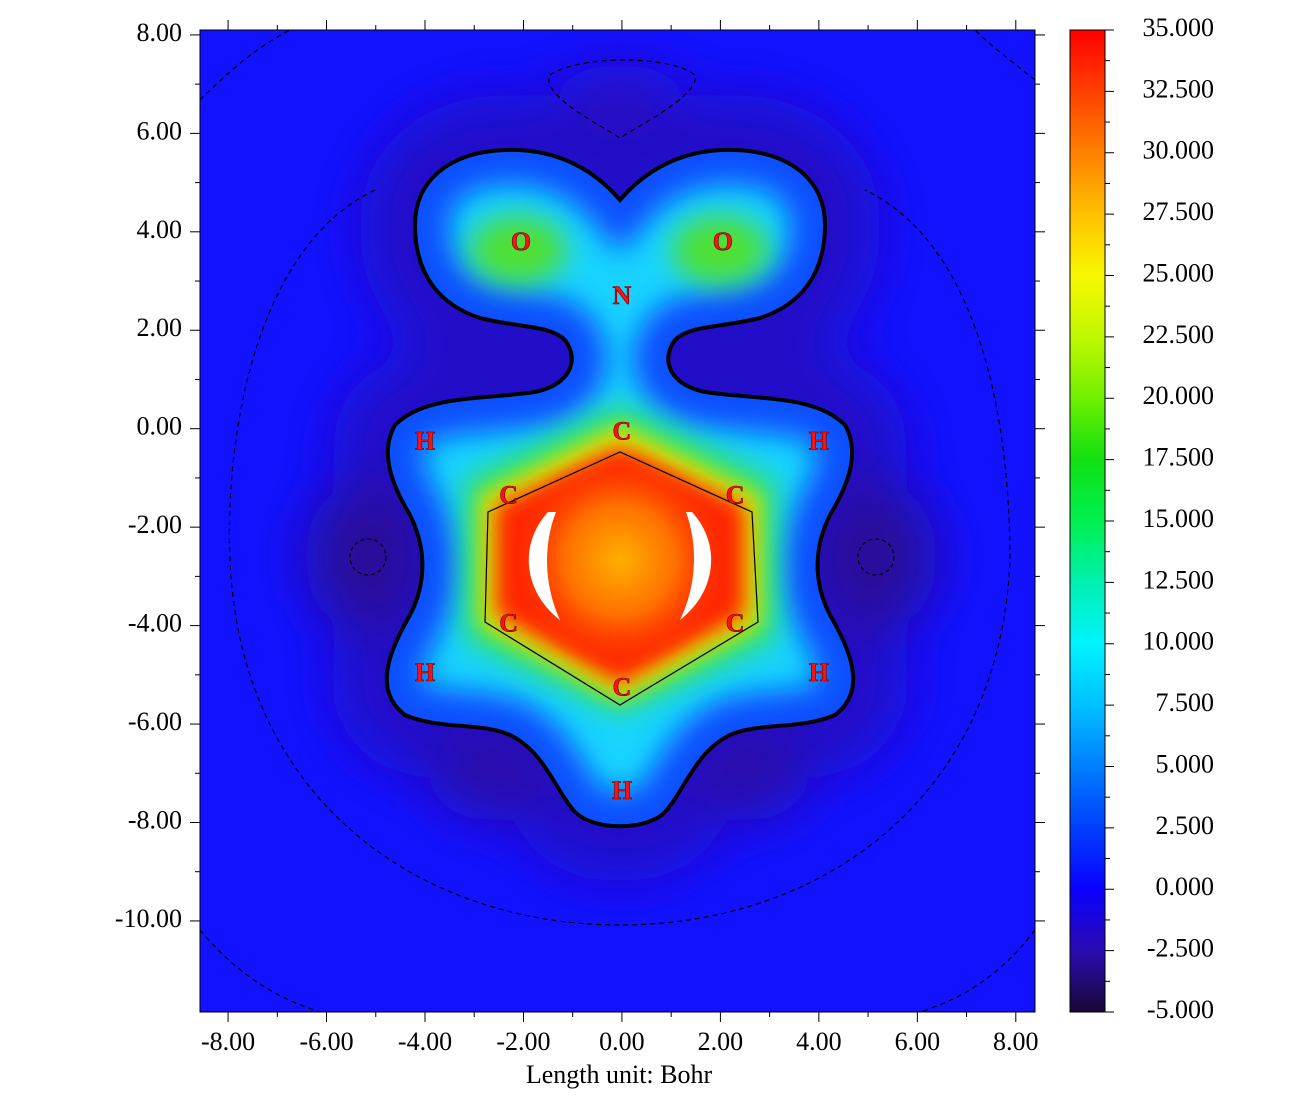  I want to click on y-tick-label: -4.00, so click(155, 623).